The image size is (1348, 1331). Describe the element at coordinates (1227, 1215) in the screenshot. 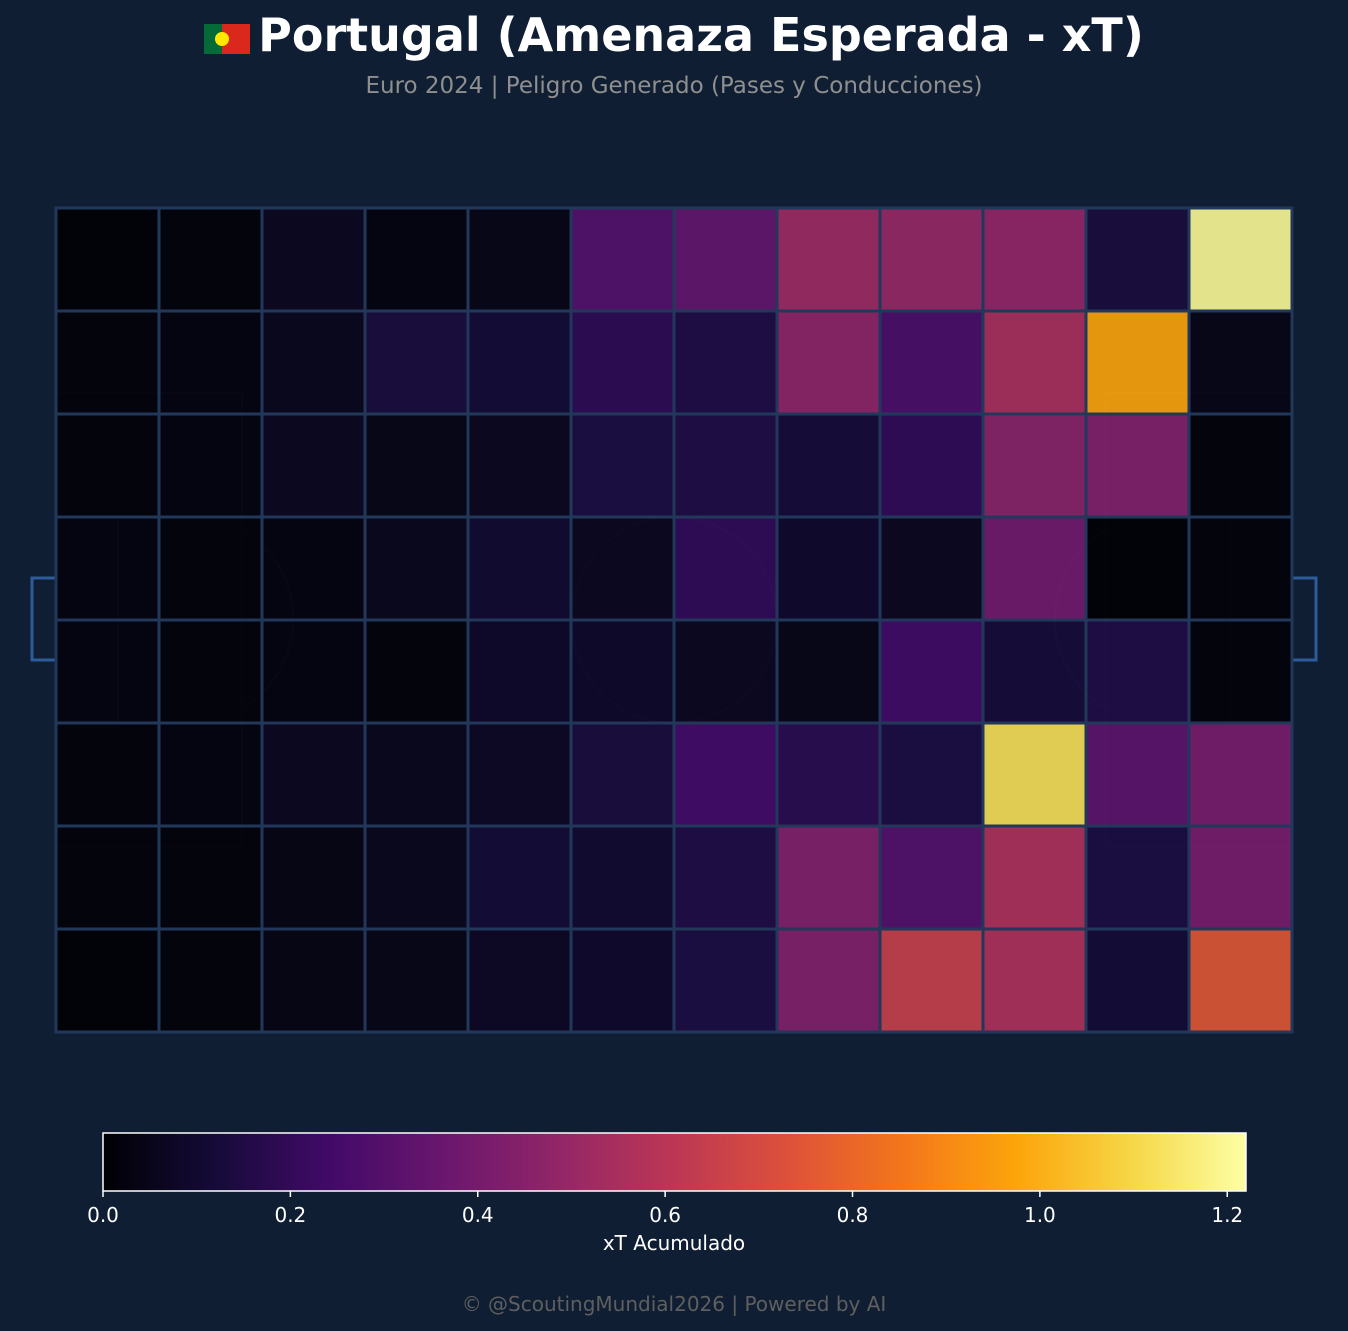

I see `colorbar-tick-label: 1.2` at that location.